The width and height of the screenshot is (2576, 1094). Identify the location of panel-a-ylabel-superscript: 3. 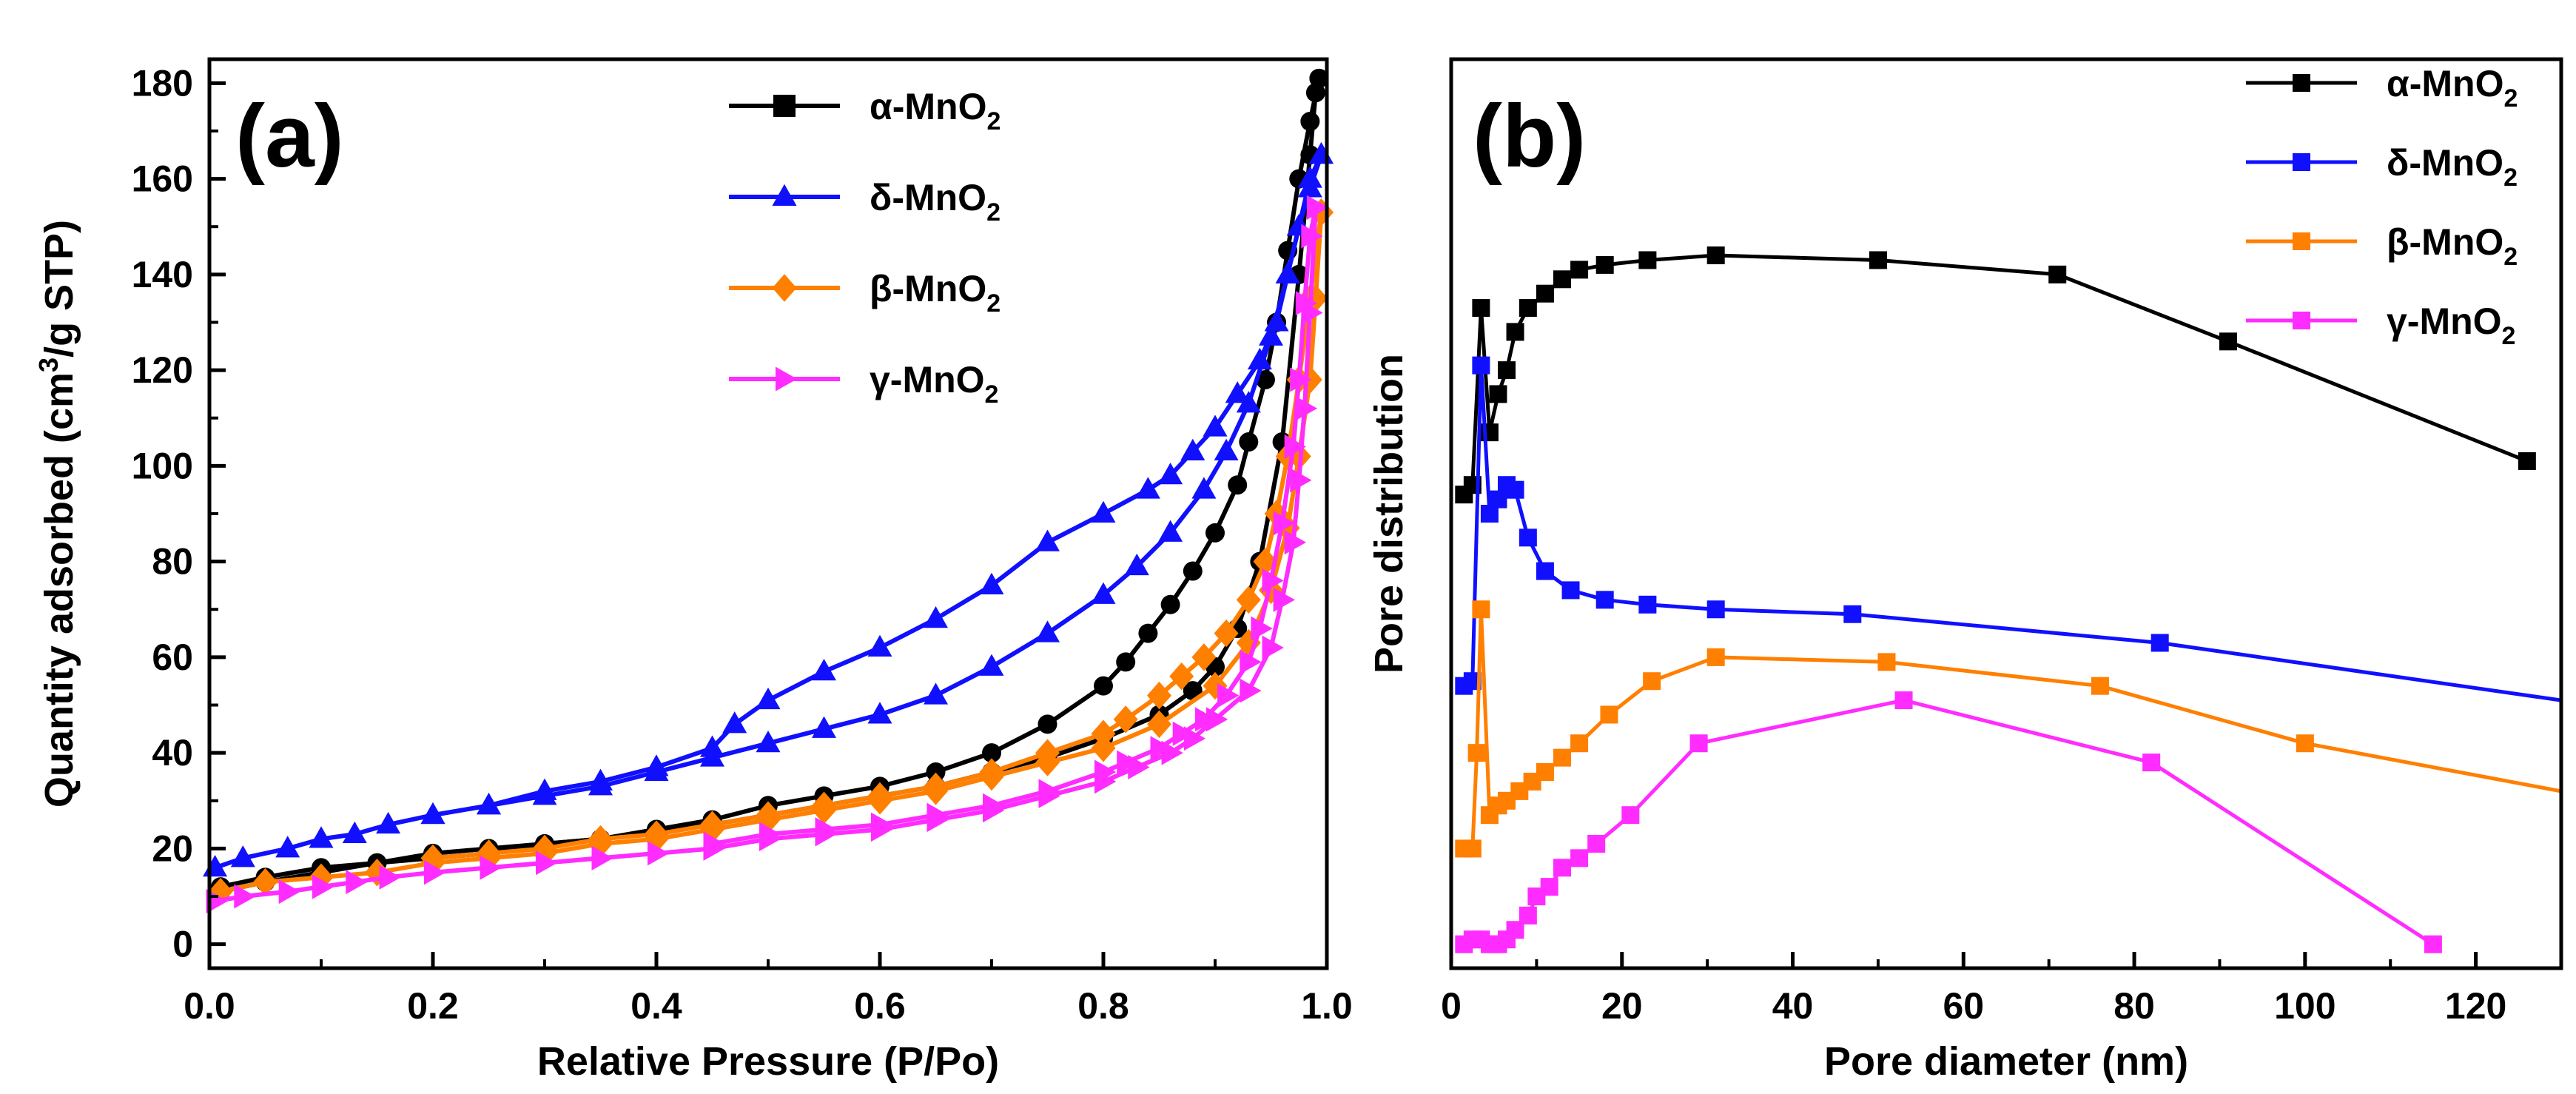
(48, 365).